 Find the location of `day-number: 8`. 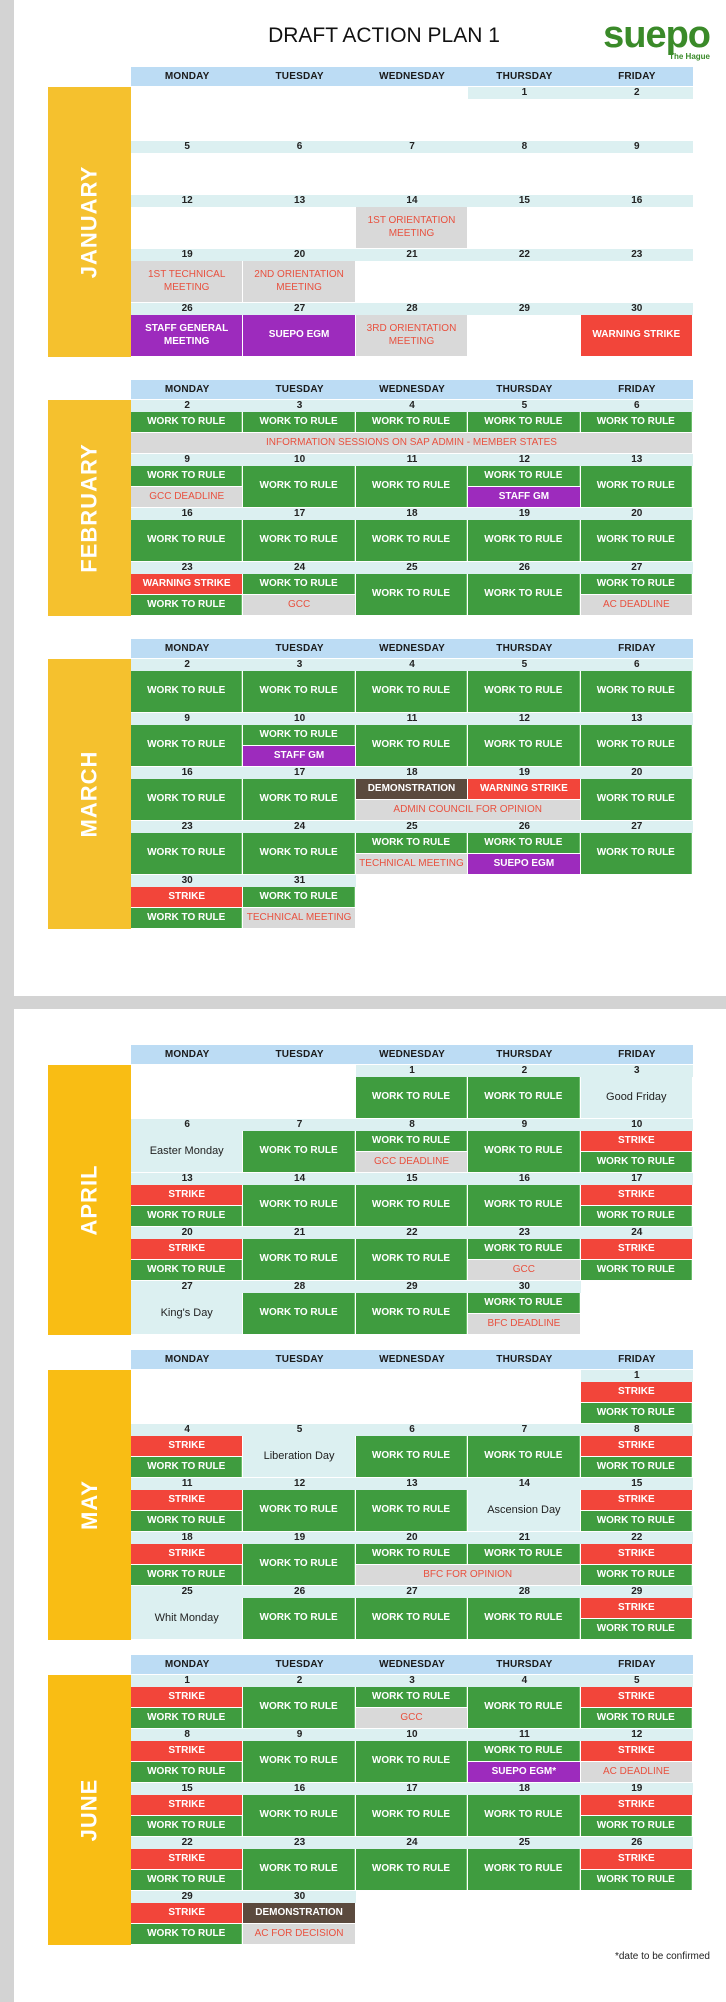

day-number: 8 is located at coordinates (636, 1430).